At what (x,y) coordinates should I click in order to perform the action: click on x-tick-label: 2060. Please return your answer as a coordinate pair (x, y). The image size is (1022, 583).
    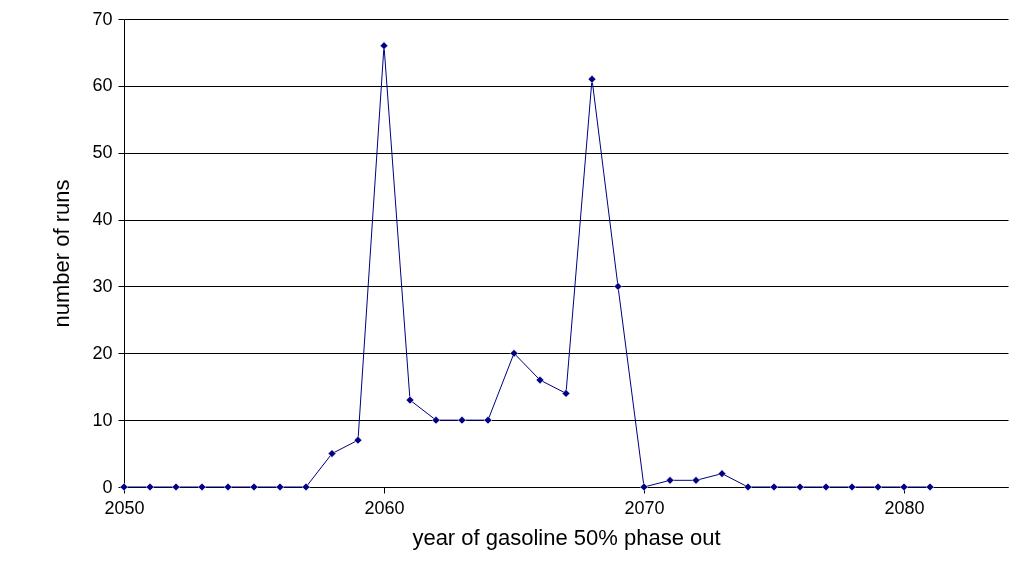
    Looking at the image, I should click on (384, 507).